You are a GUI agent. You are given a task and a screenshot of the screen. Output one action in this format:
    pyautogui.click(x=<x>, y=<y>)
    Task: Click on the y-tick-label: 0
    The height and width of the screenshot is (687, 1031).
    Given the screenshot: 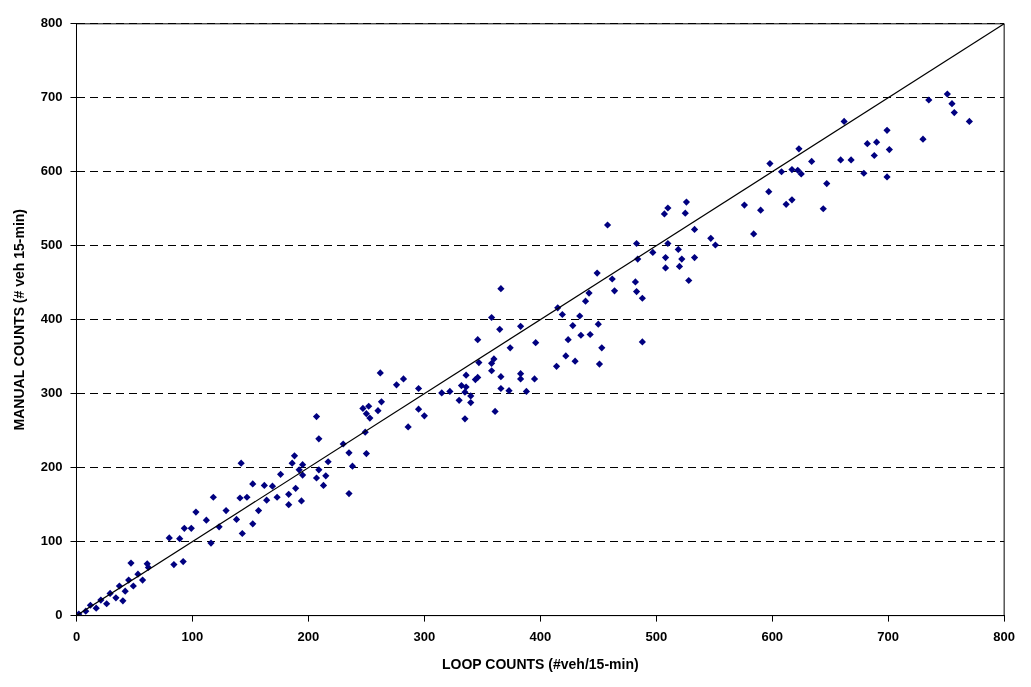 What is the action you would take?
    pyautogui.click(x=59, y=615)
    